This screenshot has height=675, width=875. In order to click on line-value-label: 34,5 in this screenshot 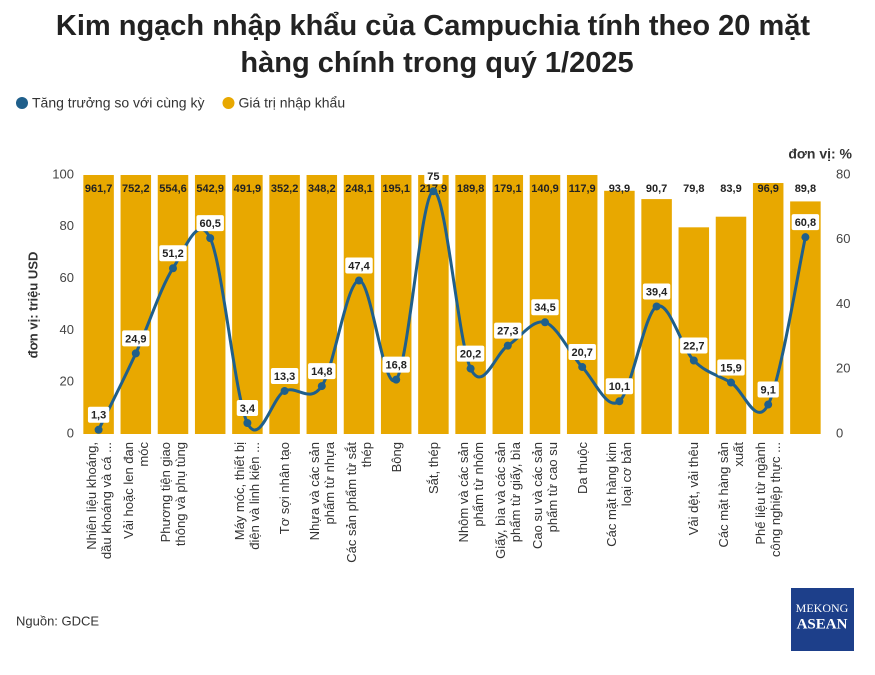, I will do `click(544, 308)`.